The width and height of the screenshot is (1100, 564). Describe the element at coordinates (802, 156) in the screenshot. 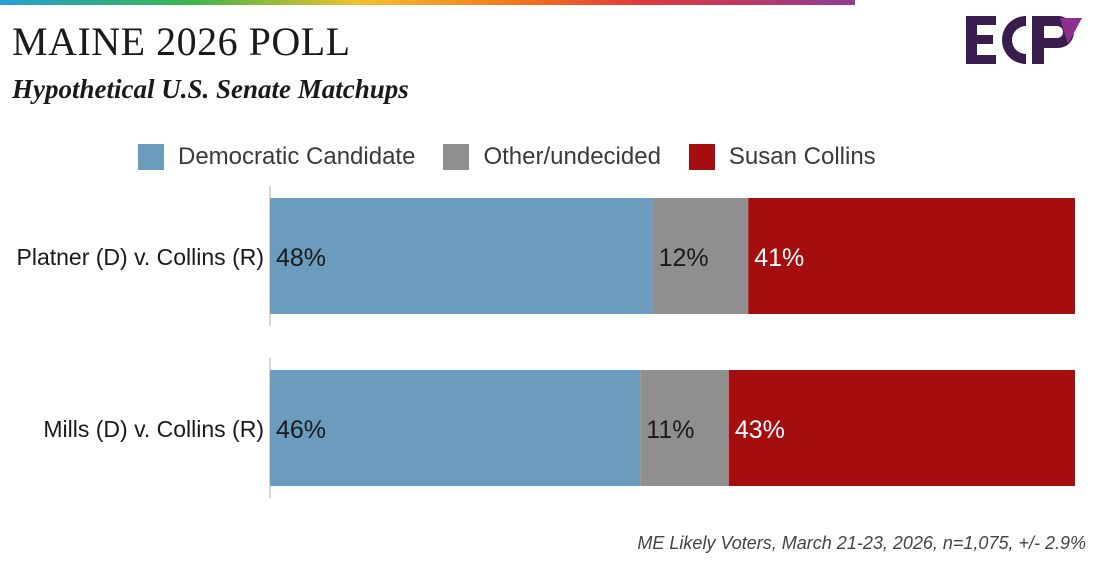

I see `legend-label-collins: Susan Collins` at that location.